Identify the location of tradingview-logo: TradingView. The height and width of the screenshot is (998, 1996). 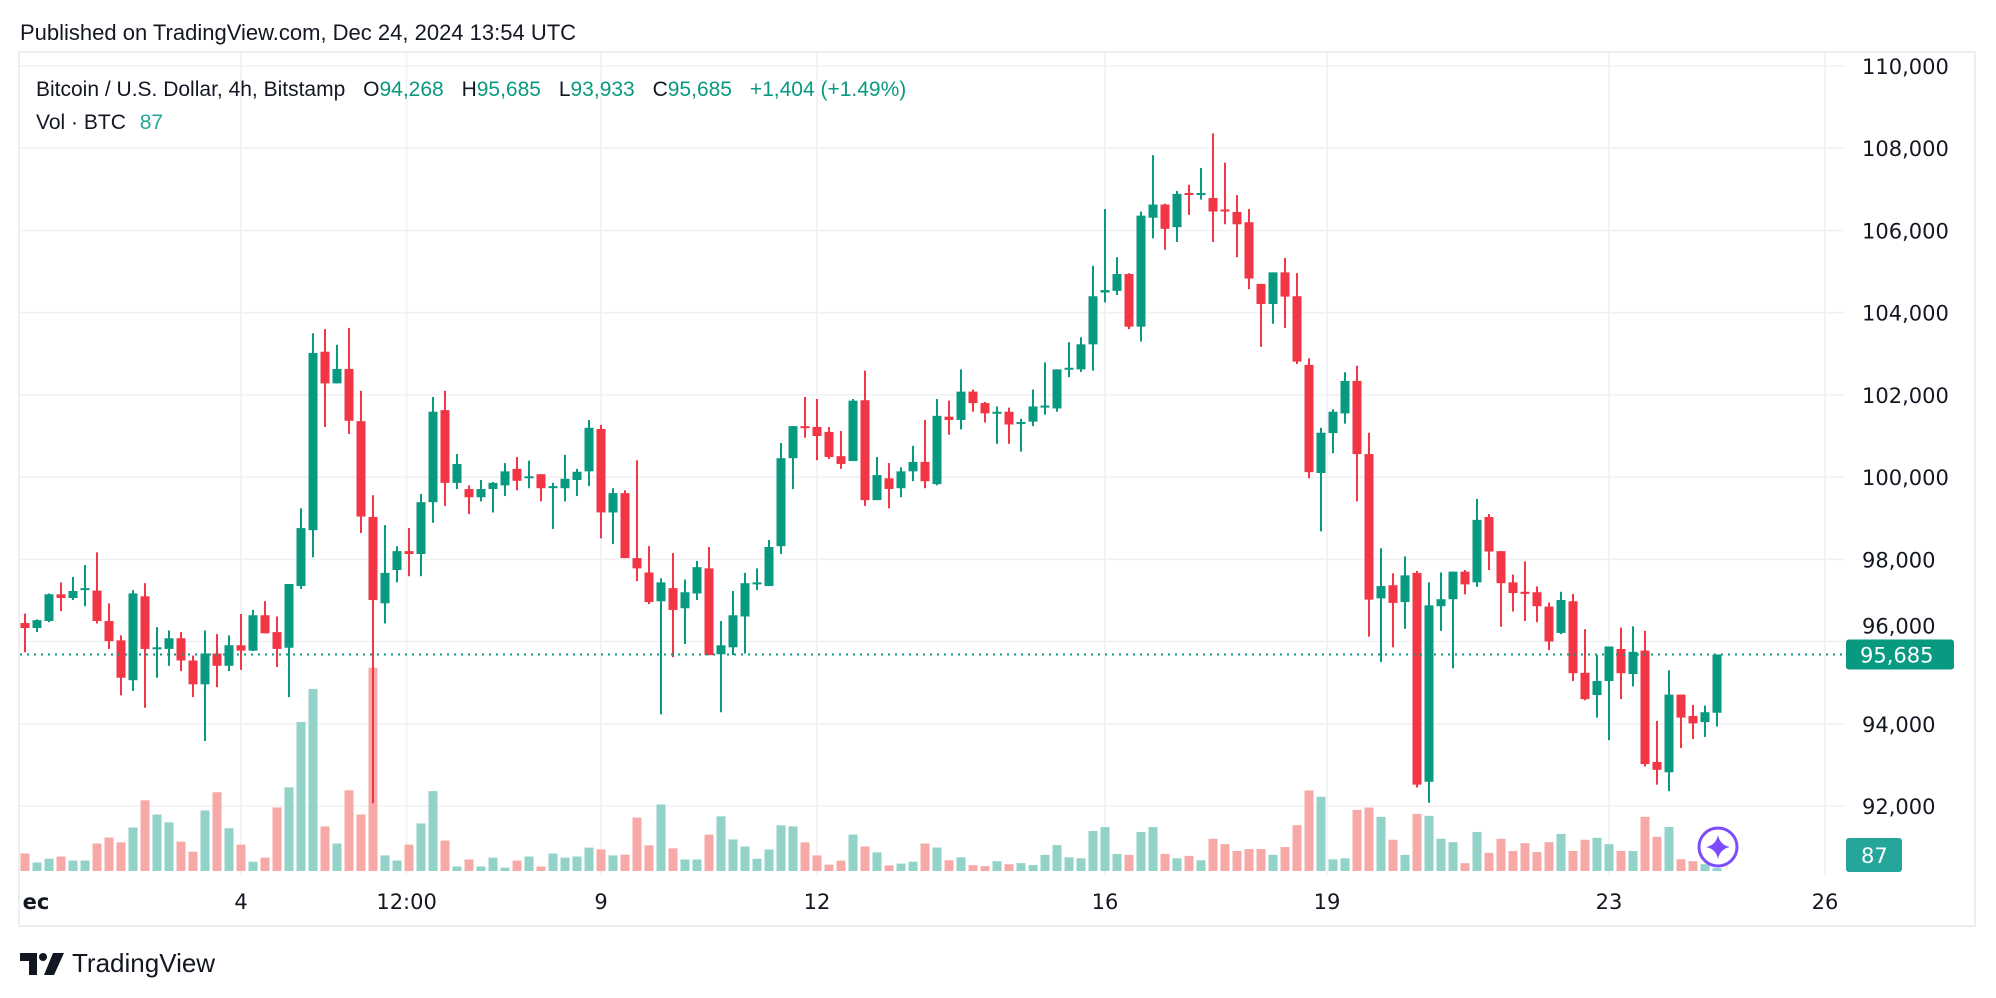
(117, 963).